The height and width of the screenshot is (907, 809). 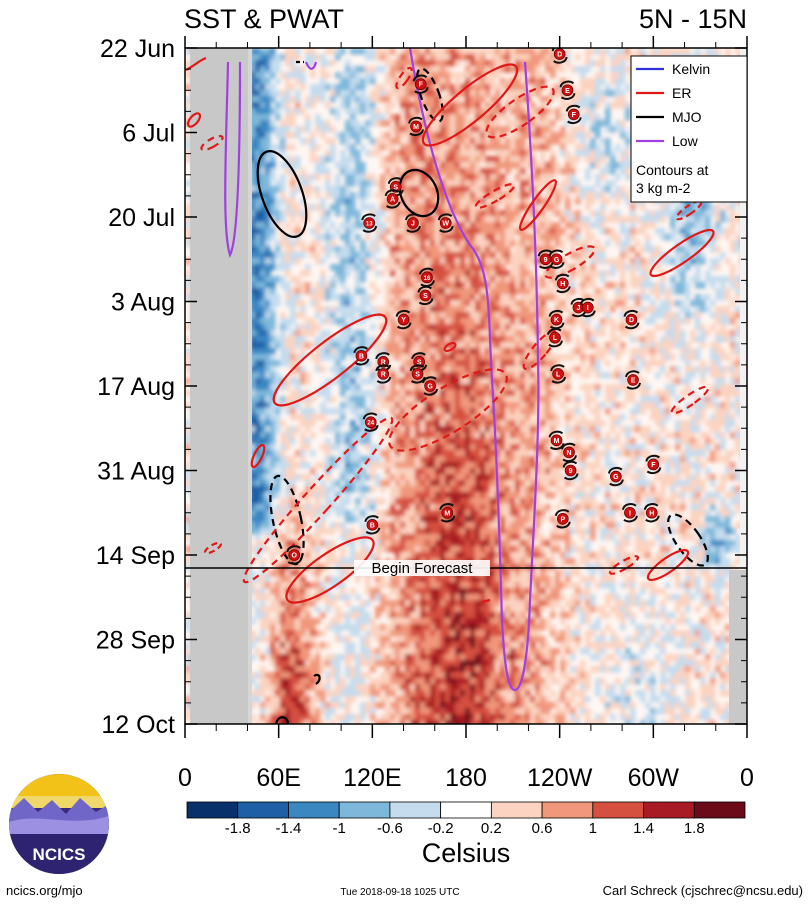 I want to click on storm-marker: J, so click(x=412, y=223).